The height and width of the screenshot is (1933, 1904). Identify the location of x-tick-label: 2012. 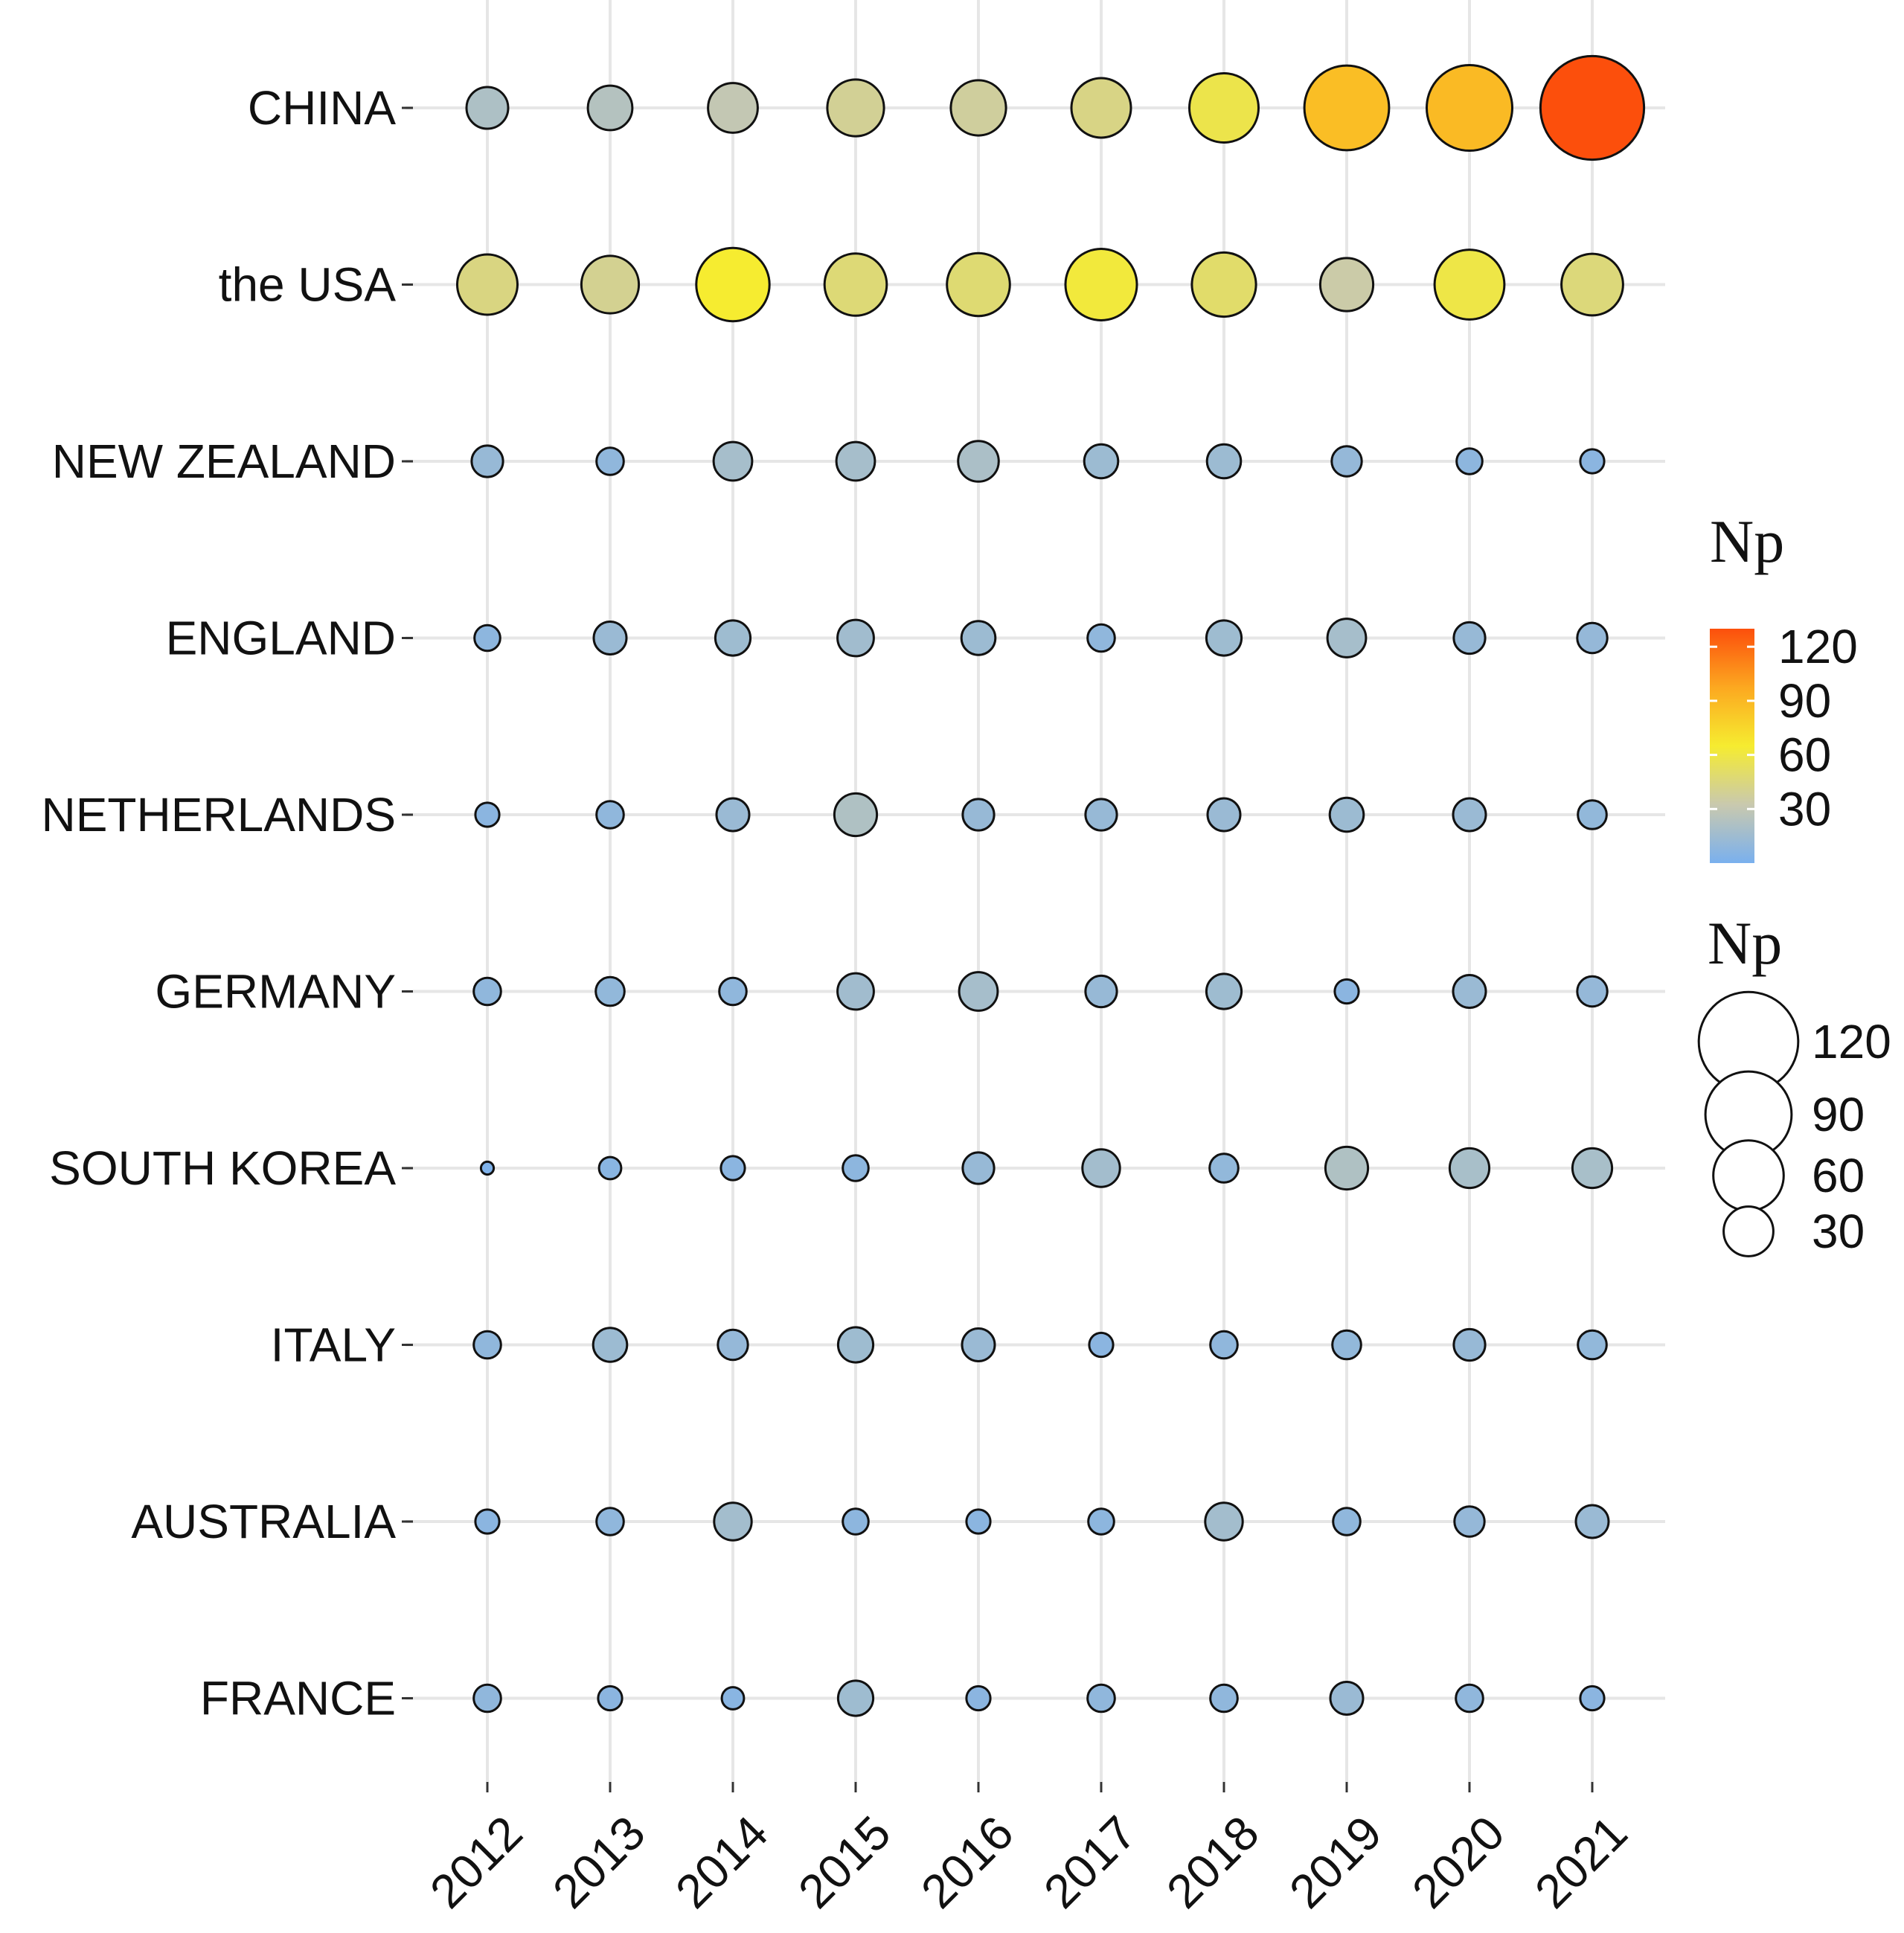
(476, 1862).